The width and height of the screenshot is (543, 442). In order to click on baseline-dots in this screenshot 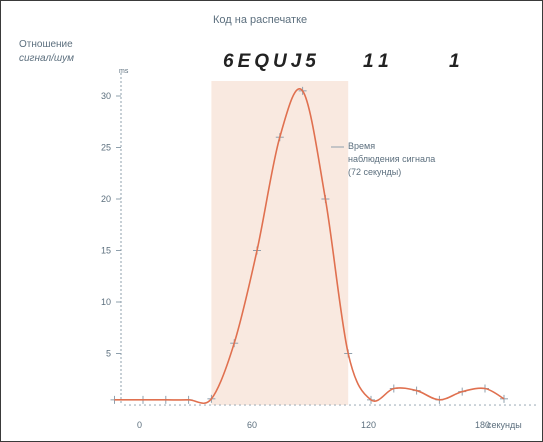, I will do `click(330, 405)`.